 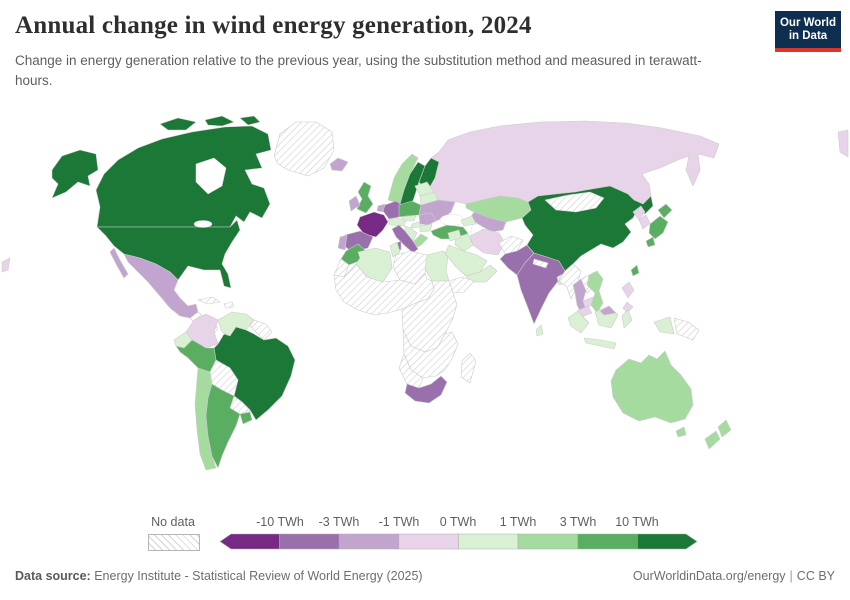 What do you see at coordinates (635, 270) in the screenshot?
I see `country-taiwan` at bounding box center [635, 270].